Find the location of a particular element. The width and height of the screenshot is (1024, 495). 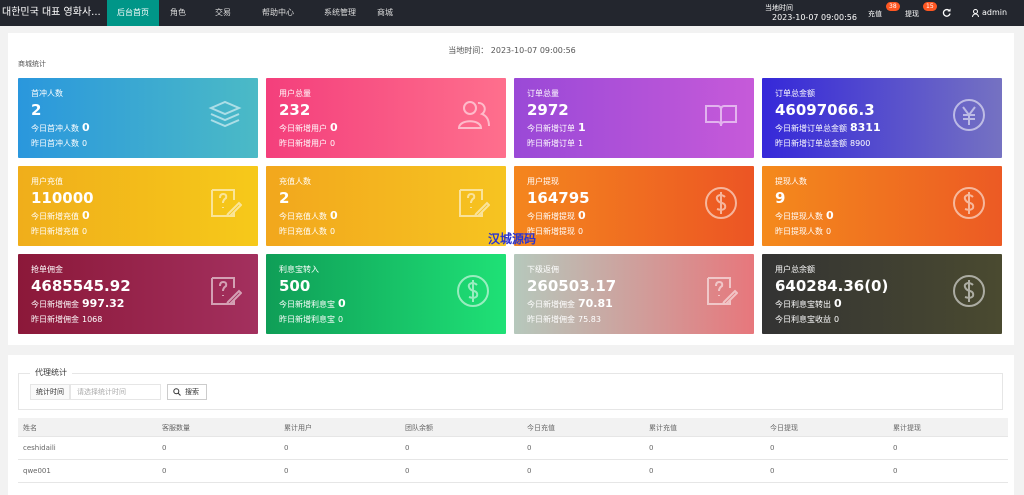

menu-item: 角色 is located at coordinates (178, 12).